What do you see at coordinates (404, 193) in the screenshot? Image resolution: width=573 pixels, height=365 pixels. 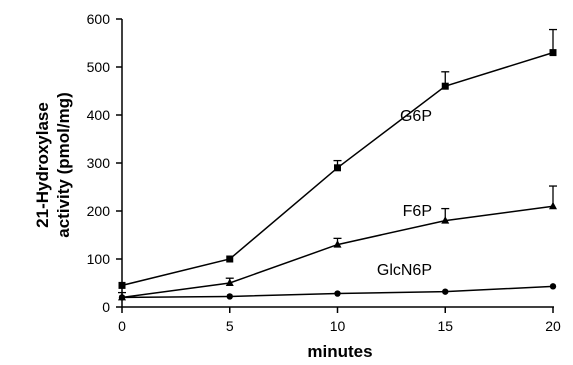 I see `labels-layer: G6P F6P GlcN6P` at bounding box center [404, 193].